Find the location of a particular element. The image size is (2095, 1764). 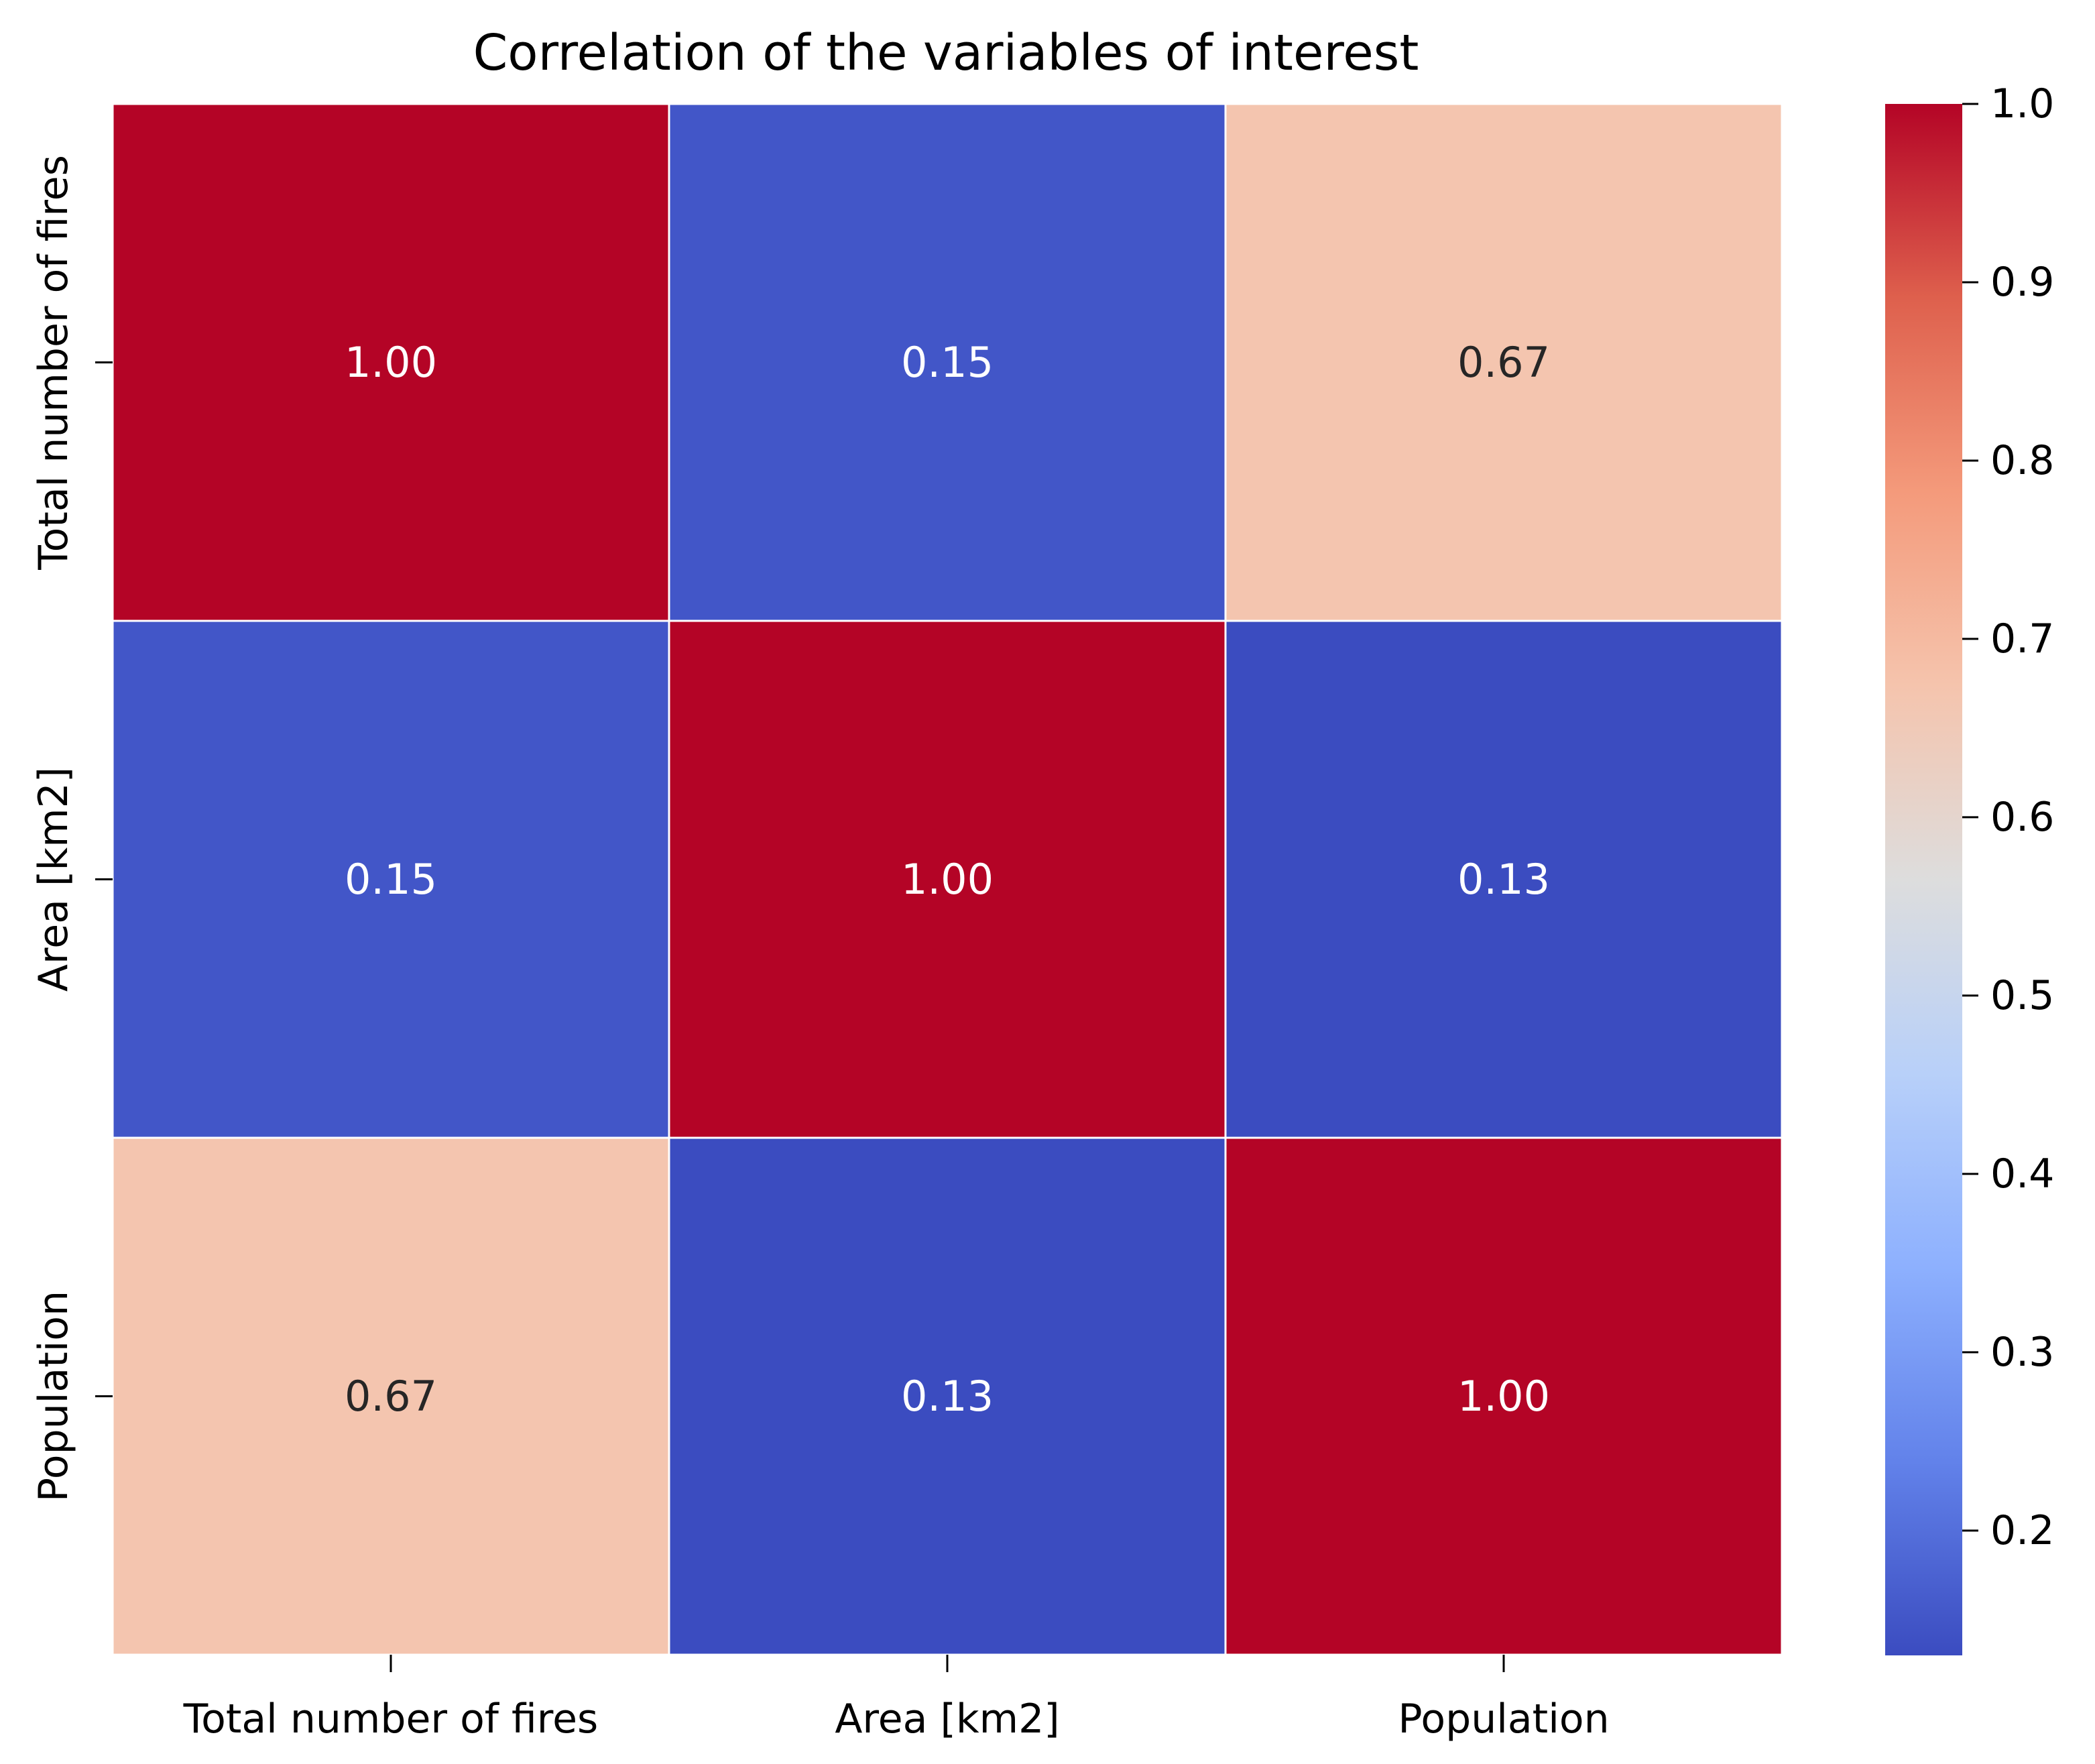

colorbar-gradient is located at coordinates (1923, 879).